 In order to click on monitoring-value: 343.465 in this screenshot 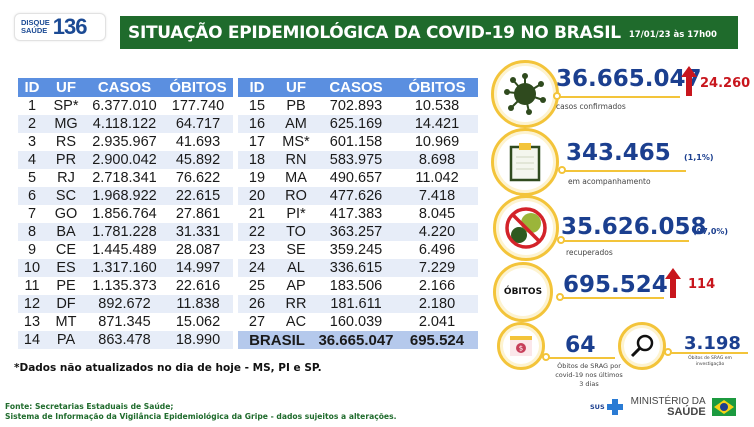, I will do `click(618, 153)`.